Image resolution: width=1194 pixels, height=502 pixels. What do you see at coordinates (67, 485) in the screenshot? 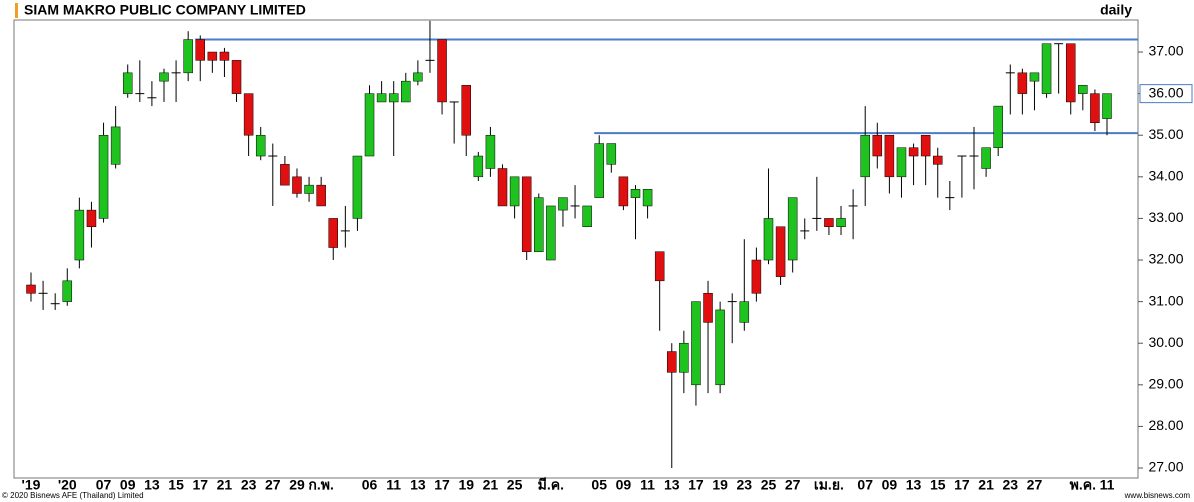
I see `x-tick-label: '20` at bounding box center [67, 485].